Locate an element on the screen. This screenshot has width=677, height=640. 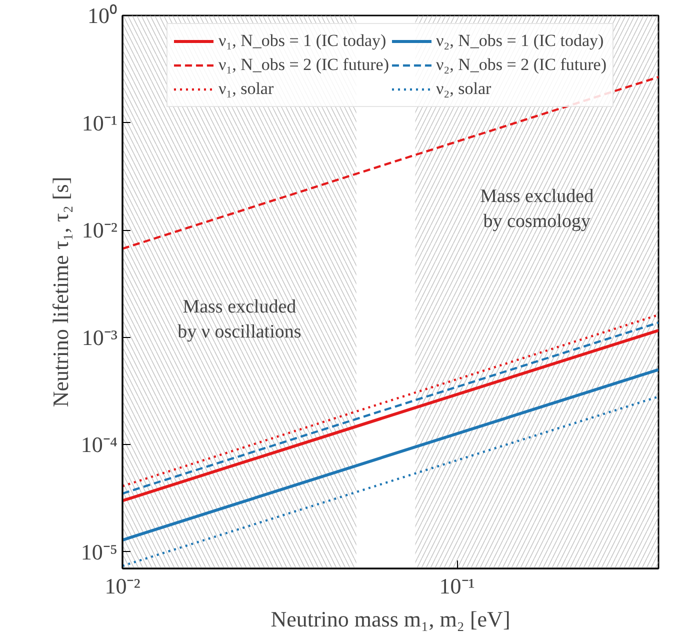
y-tick-label: 10⁻¹ is located at coordinates (100, 123).